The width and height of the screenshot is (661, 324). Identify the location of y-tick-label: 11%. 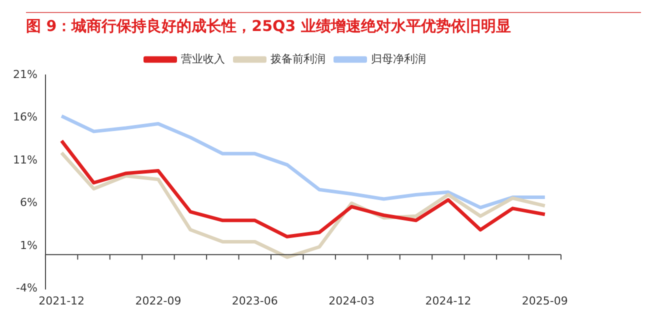
(25, 159).